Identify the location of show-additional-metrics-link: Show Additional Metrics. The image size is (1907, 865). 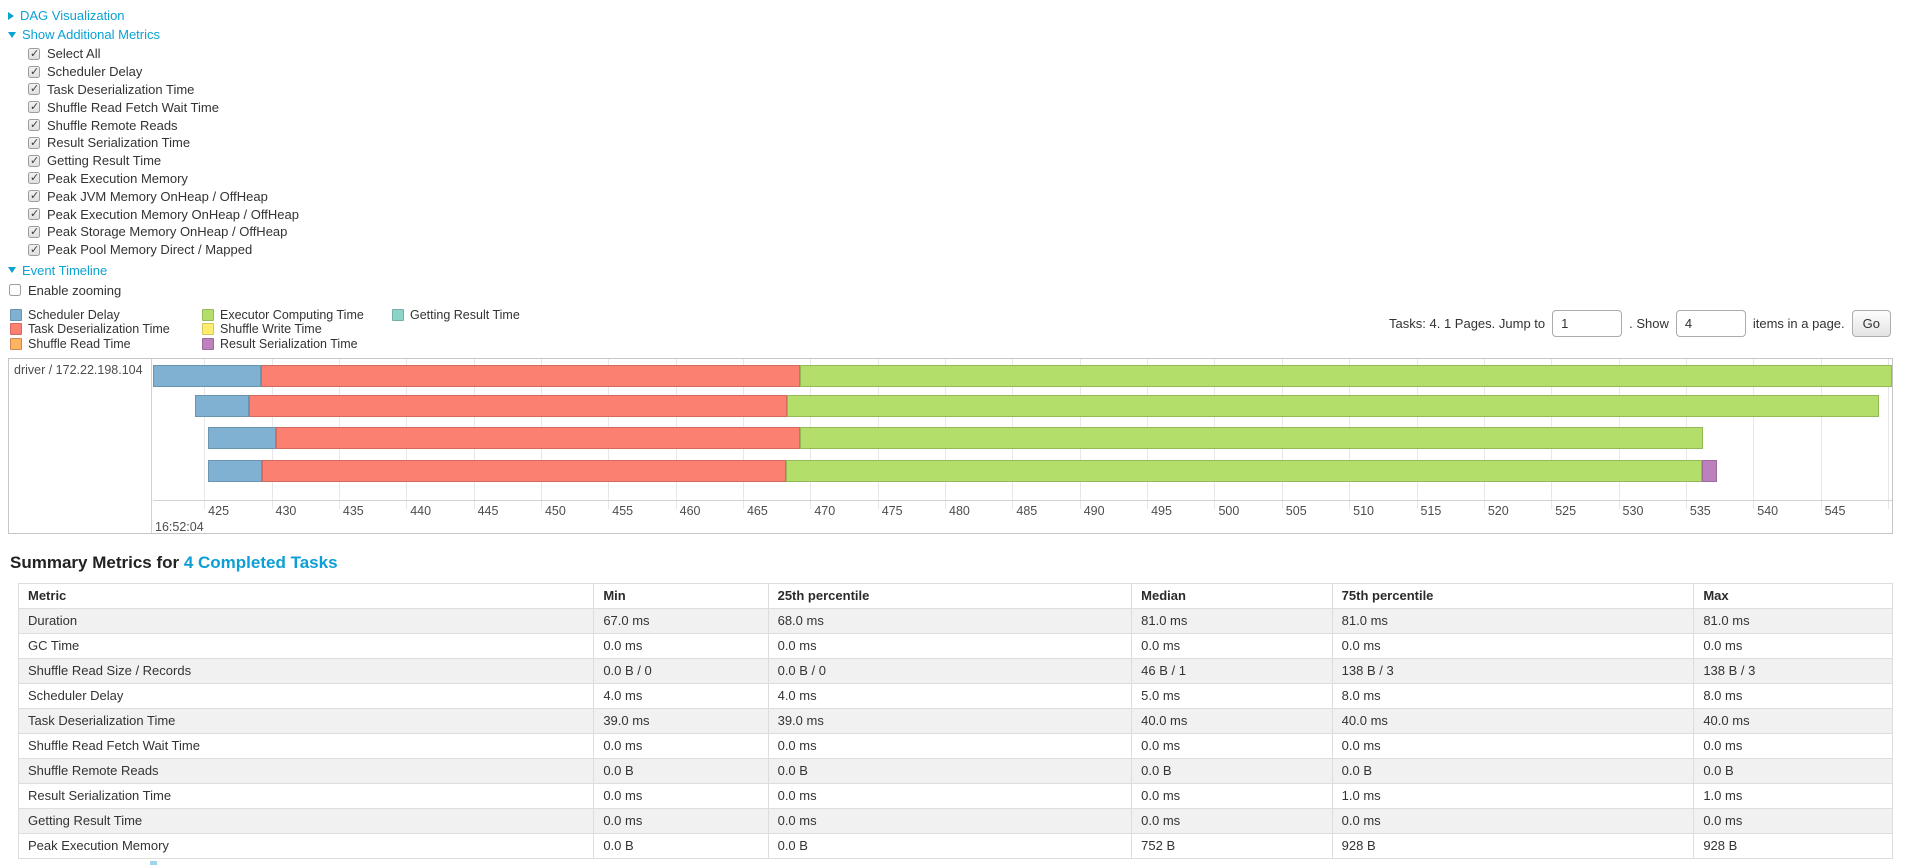
(91, 34).